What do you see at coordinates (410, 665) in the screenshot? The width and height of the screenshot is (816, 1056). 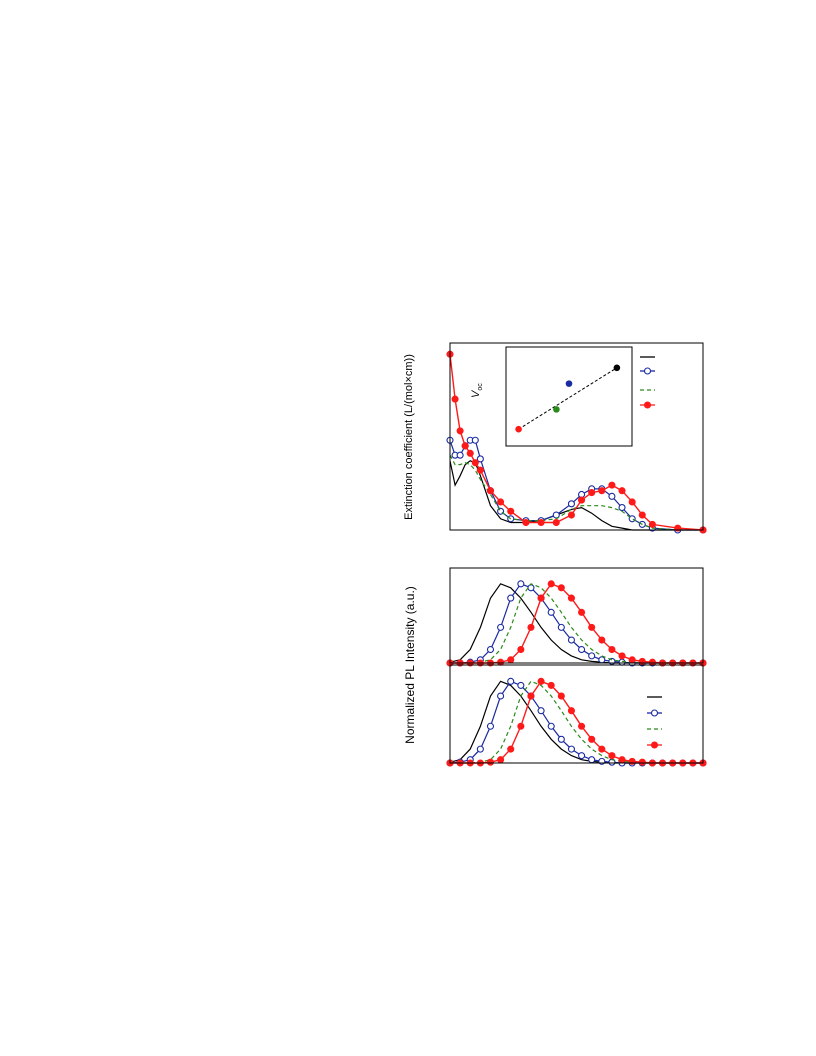 I see `y-axis-label: Normalized PL Intensity (a.u.)` at bounding box center [410, 665].